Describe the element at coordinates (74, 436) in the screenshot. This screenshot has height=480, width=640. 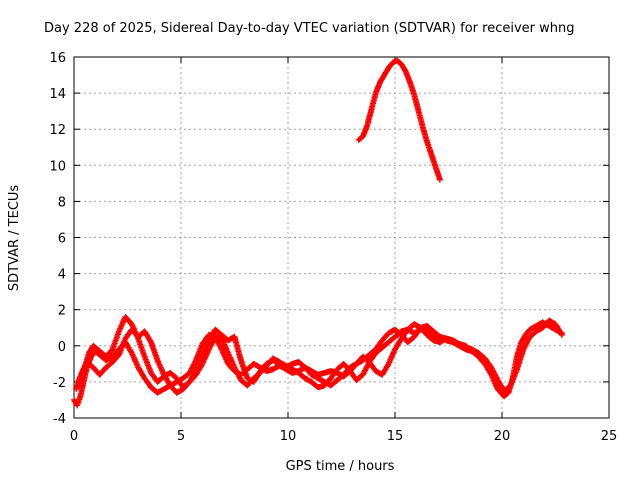
I see `x-tick-label: 0` at that location.